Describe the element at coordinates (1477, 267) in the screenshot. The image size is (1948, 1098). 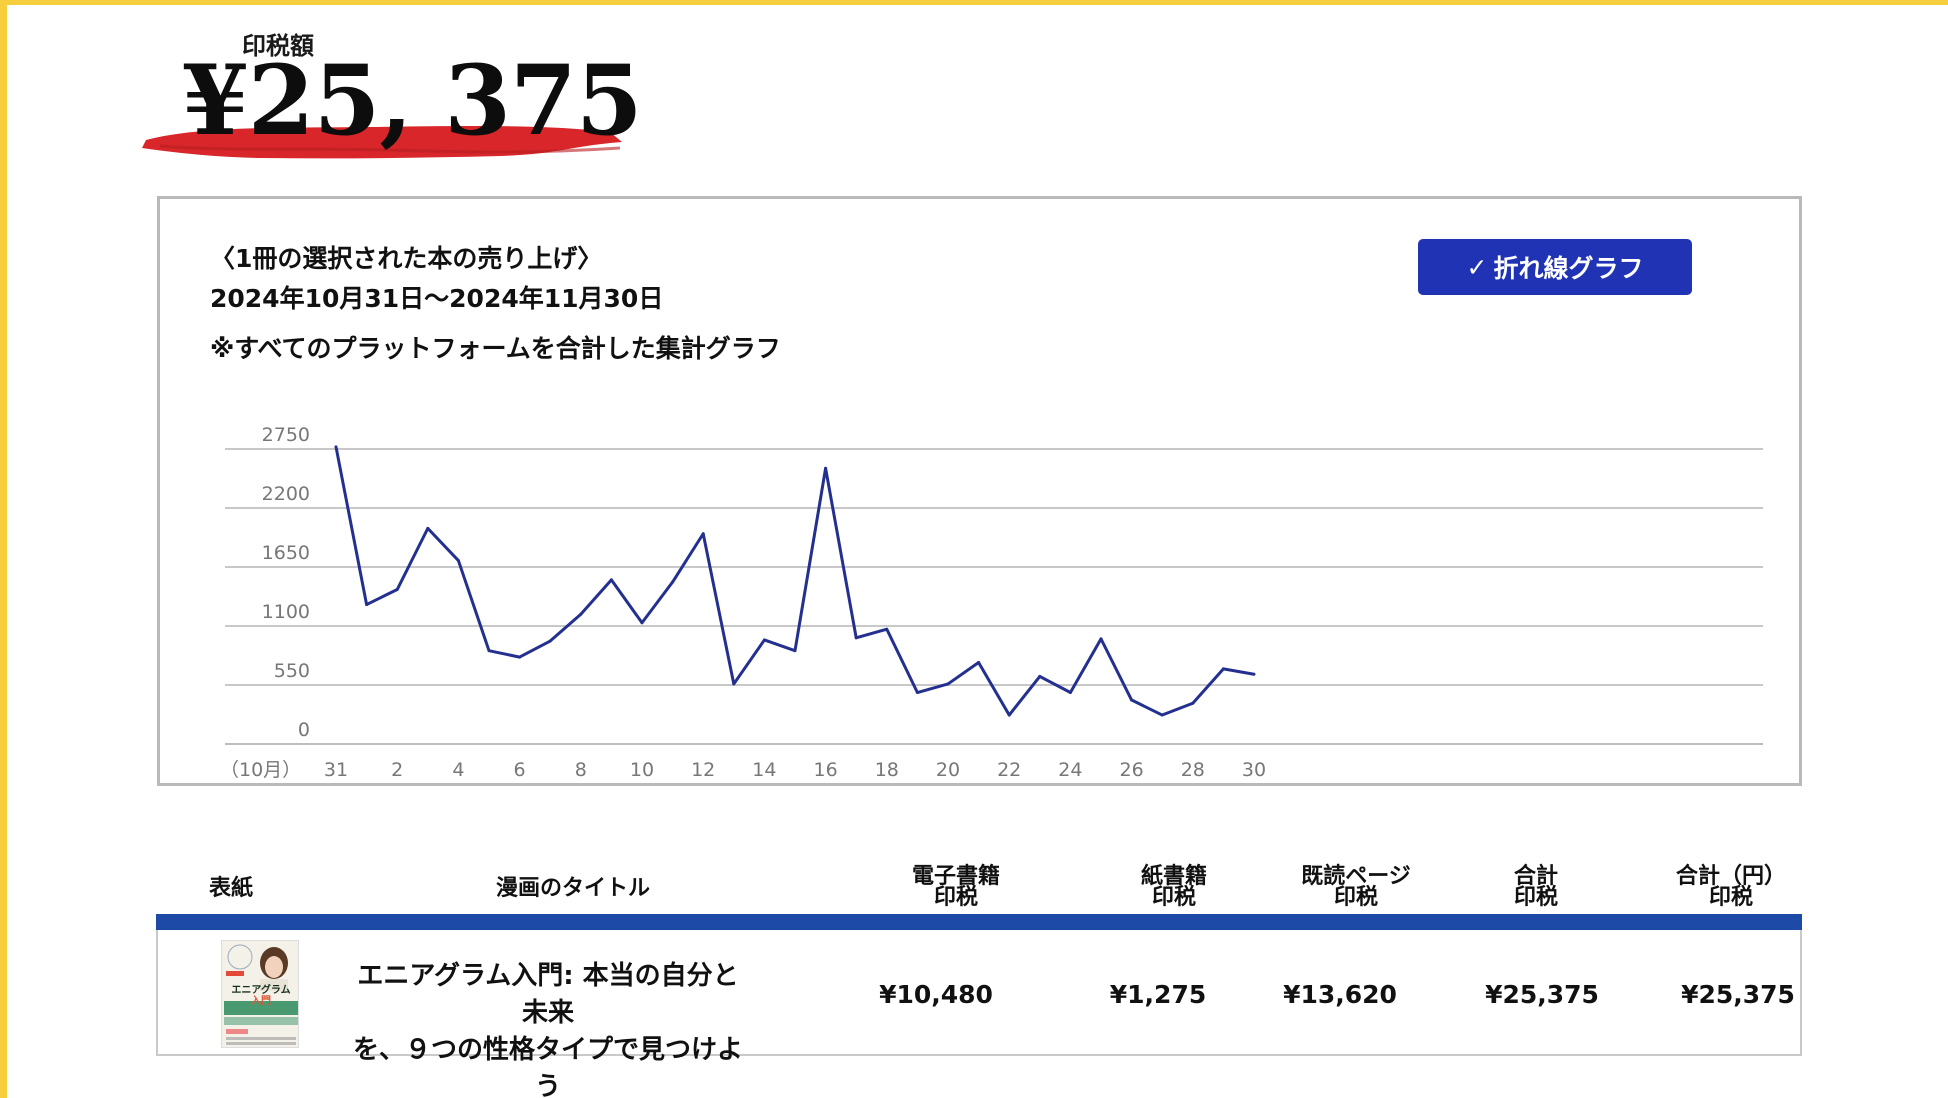
I see `check-icon: ✓` at that location.